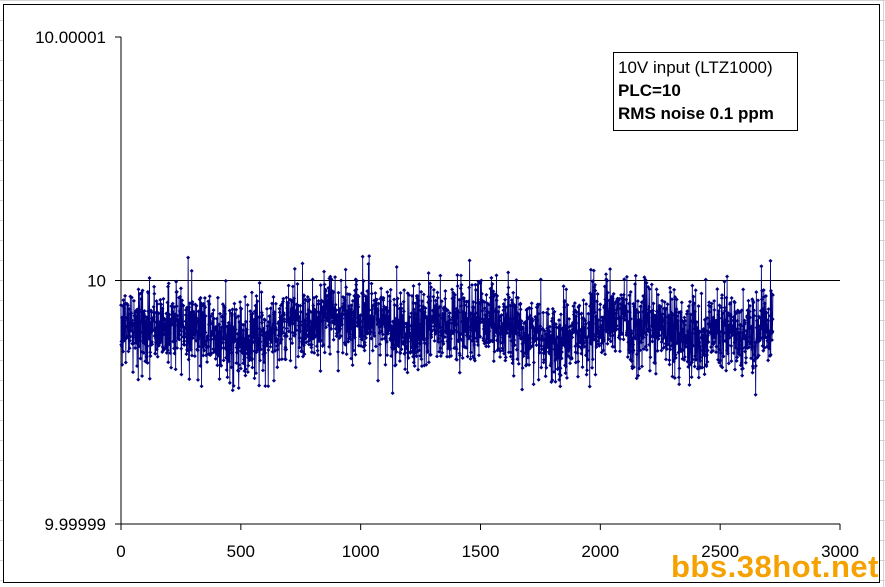  Describe the element at coordinates (241, 551) in the screenshot. I see `x-tick-label: 500` at that location.